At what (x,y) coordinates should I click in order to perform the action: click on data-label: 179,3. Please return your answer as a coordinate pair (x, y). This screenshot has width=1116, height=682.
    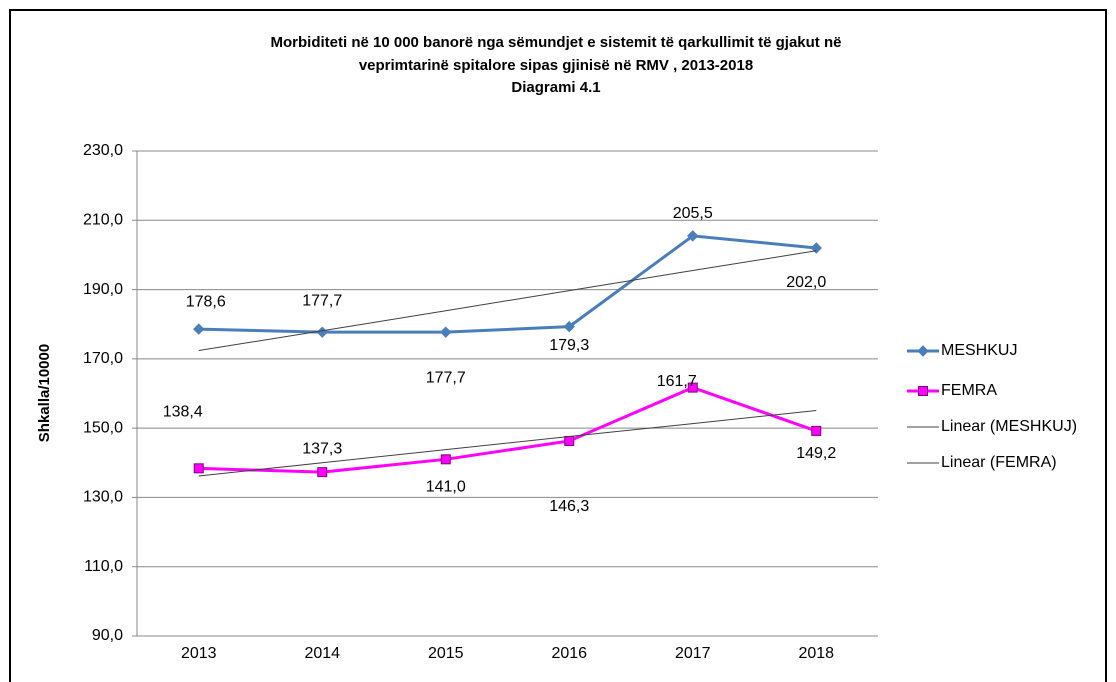
    Looking at the image, I should click on (569, 345).